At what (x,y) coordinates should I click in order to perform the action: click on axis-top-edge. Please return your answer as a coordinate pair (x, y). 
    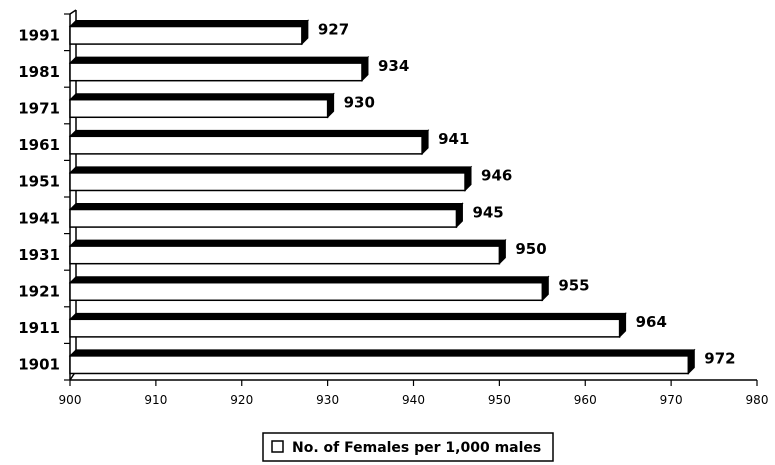
    Looking at the image, I should click on (73, 12).